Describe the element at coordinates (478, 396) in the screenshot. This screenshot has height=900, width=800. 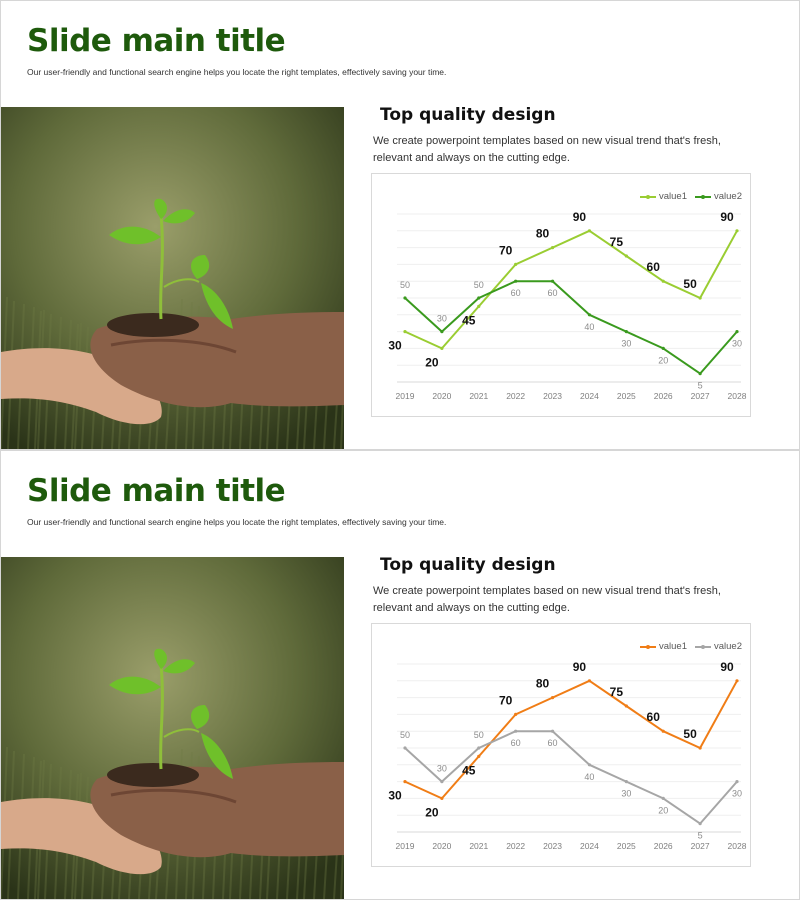
I see `x-tick-label: 2021` at that location.